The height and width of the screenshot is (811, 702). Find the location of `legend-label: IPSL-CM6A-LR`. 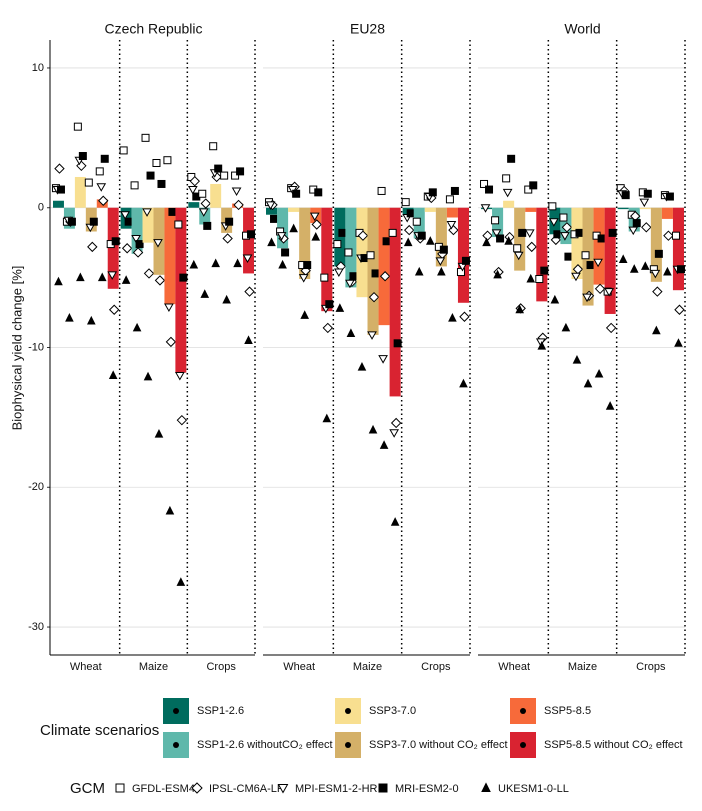

legend-label: IPSL-CM6A-LR is located at coordinates (247, 789).